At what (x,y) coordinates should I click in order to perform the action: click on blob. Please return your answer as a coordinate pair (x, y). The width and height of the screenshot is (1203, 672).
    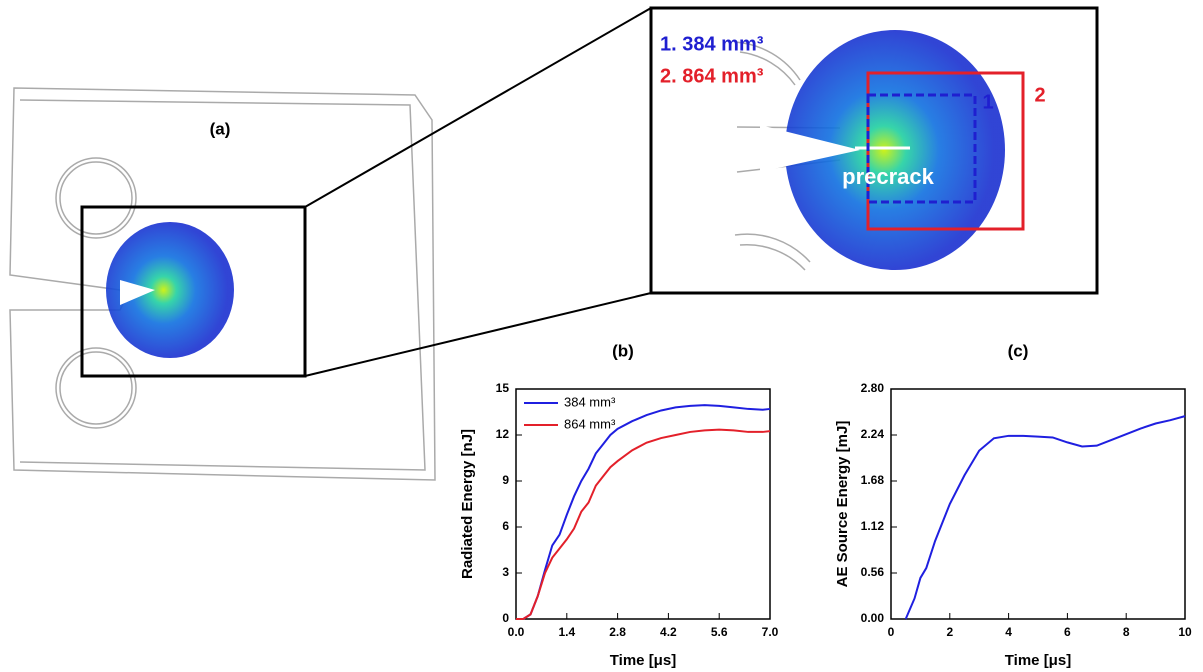
    Looking at the image, I should click on (170, 290).